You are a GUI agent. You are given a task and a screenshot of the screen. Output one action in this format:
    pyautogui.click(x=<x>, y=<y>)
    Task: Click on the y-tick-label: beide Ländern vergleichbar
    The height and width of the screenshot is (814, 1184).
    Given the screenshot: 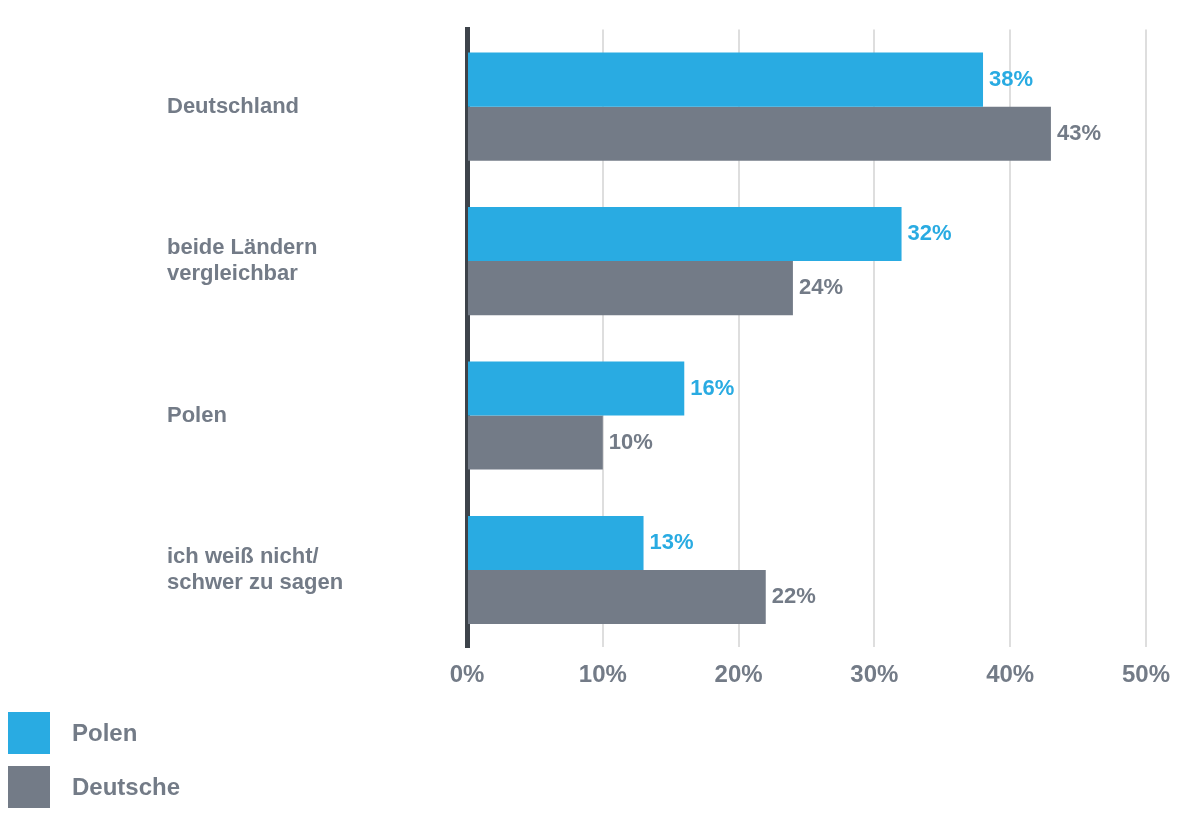 What is the action you would take?
    pyautogui.click(x=242, y=259)
    